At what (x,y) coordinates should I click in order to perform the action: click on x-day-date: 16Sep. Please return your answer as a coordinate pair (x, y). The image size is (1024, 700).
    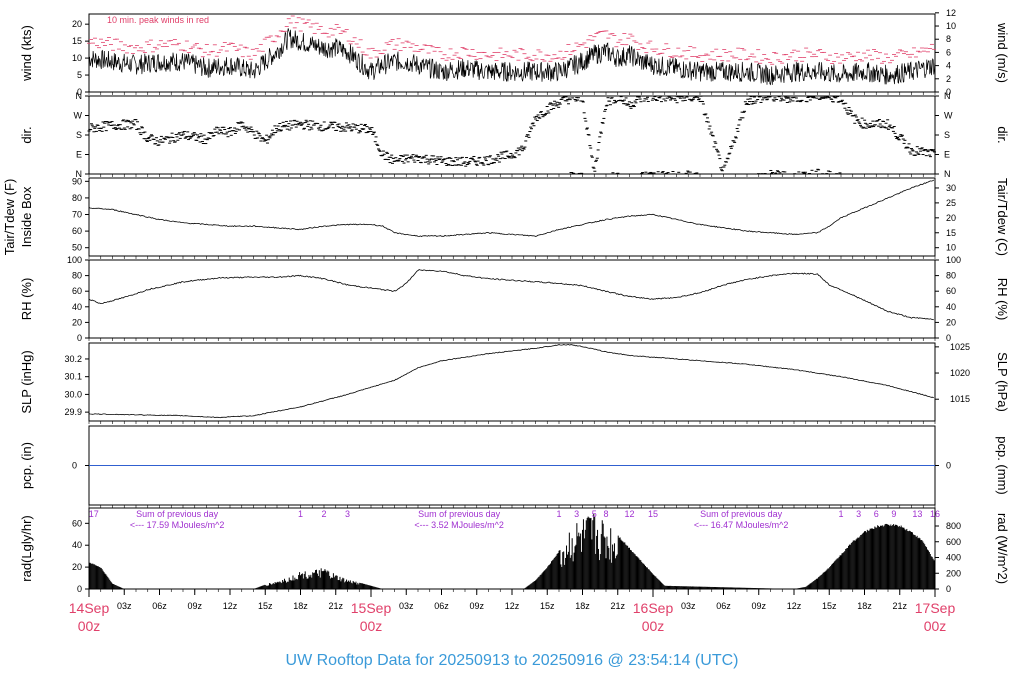
    Looking at the image, I should click on (653, 608).